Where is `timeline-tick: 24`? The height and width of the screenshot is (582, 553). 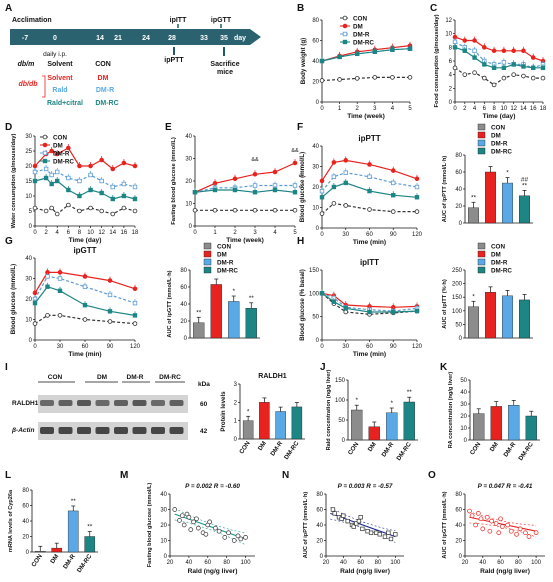 timeline-tick: 24 is located at coordinates (146, 38).